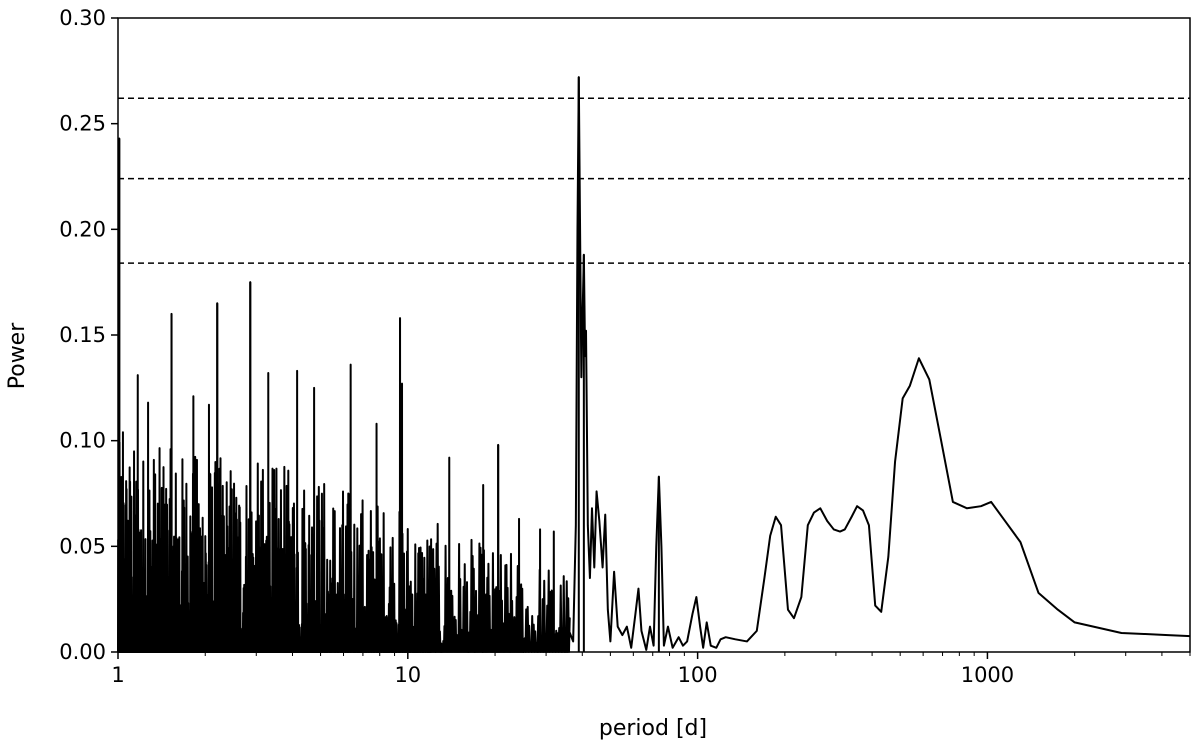 This screenshot has height=746, width=1200. What do you see at coordinates (653, 728) in the screenshot?
I see `x-axis-label: period [d]` at bounding box center [653, 728].